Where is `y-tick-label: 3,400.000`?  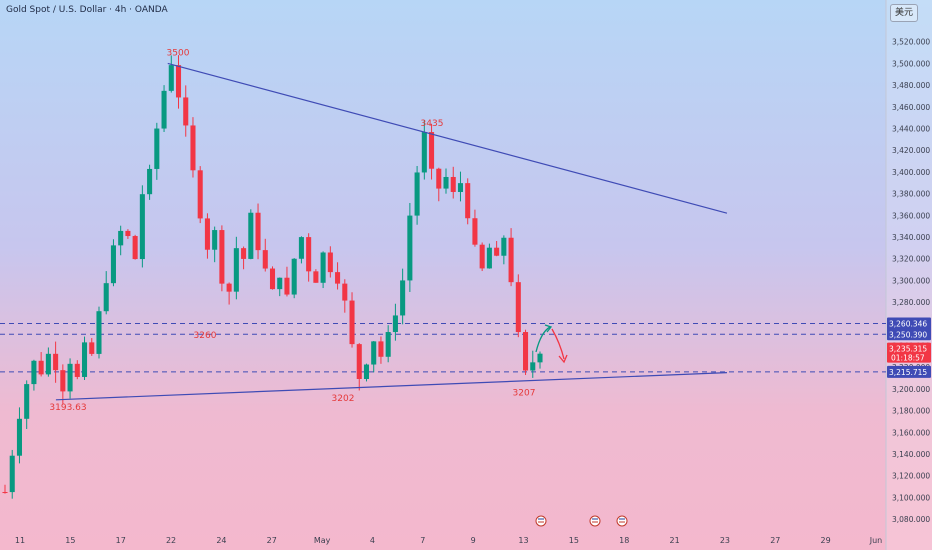
y-tick-label: 3,400.000 is located at coordinates (911, 172).